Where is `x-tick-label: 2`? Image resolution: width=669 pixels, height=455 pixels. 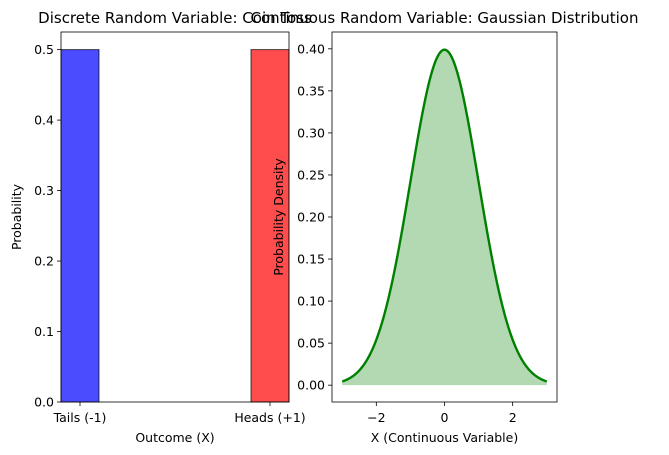
x-tick-label: 2 is located at coordinates (513, 417).